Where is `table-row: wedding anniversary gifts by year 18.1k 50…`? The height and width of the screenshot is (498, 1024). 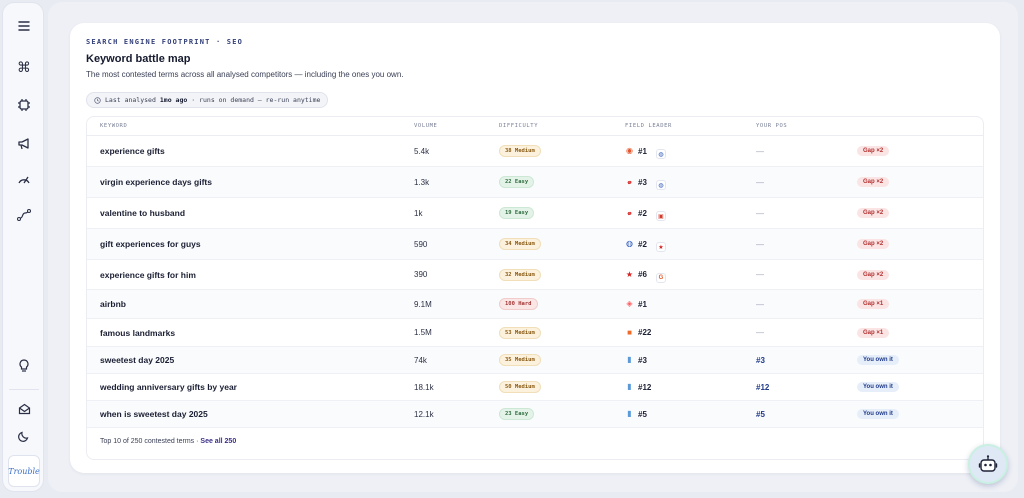 table-row: wedding anniversary gifts by year 18.1k 50… is located at coordinates (535, 387).